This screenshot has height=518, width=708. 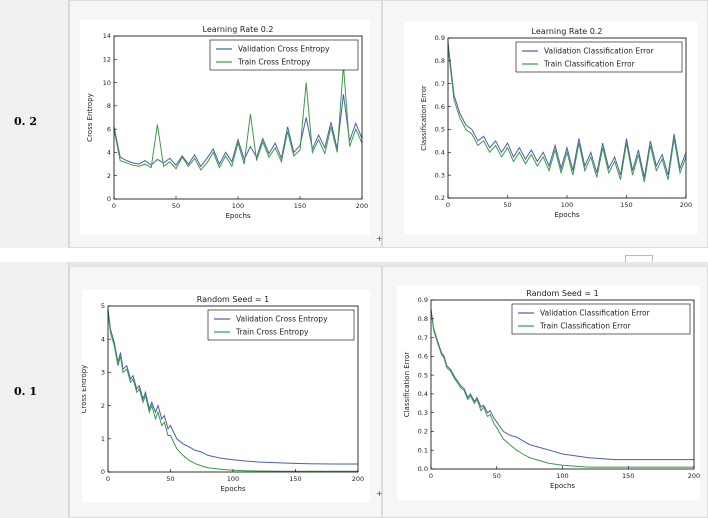 What do you see at coordinates (109, 129) in the screenshot?
I see `y-tick-label: 6` at bounding box center [109, 129].